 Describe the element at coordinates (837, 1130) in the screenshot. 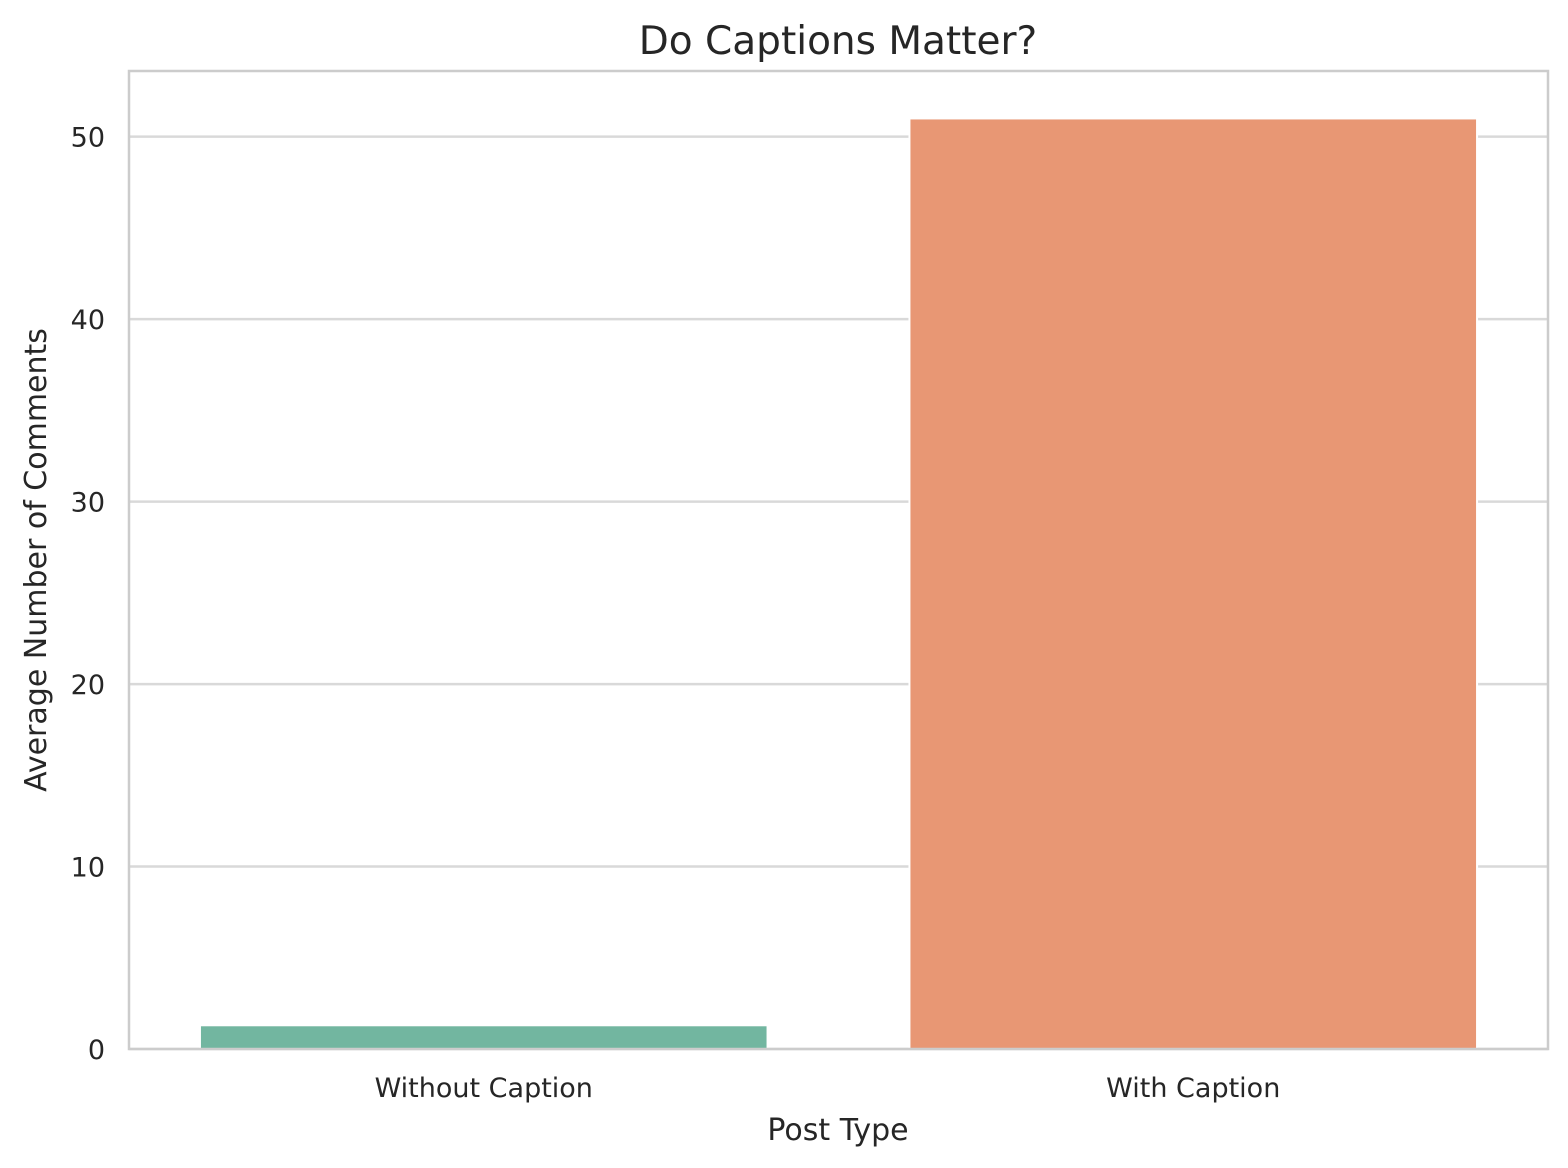

I see `x-axis-label: Post Type` at that location.